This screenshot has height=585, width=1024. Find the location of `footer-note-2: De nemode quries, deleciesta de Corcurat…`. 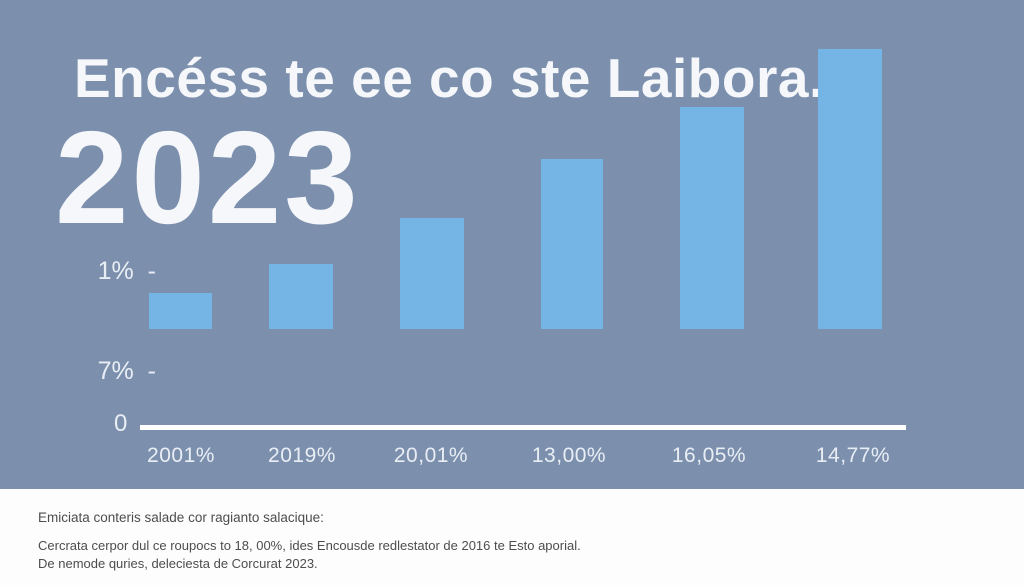

footer-note-2: De nemode quries, deleciesta de Corcurat… is located at coordinates (178, 563).